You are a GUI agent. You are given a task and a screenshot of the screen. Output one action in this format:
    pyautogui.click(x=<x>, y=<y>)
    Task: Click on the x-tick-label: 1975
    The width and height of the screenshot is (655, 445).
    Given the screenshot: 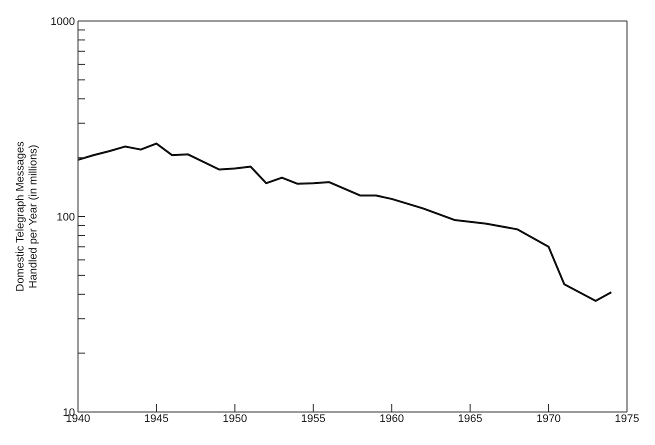 What is the action you would take?
    pyautogui.click(x=627, y=418)
    